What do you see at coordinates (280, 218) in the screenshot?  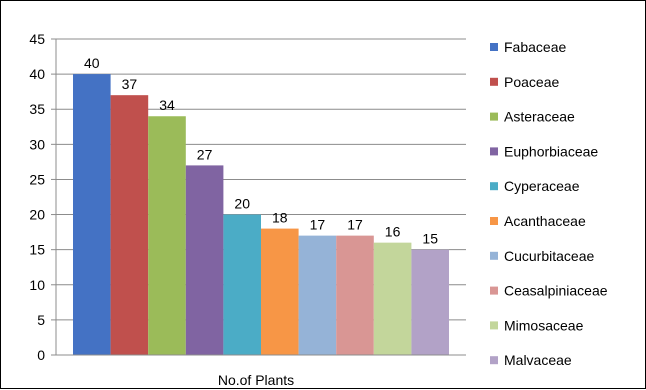 I see `data-label-acanthaceae: 18` at bounding box center [280, 218].